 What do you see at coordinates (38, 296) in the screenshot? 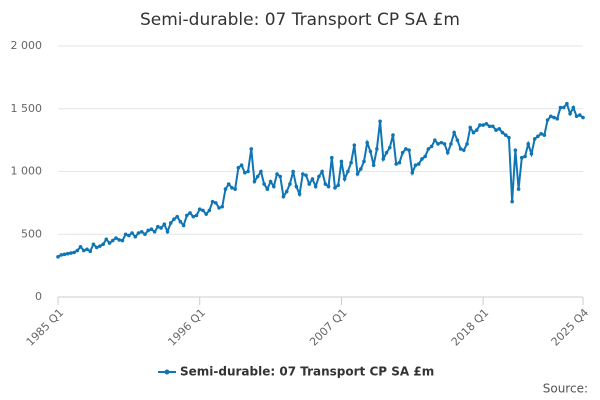
I see `y-tick-label: 0` at bounding box center [38, 296].